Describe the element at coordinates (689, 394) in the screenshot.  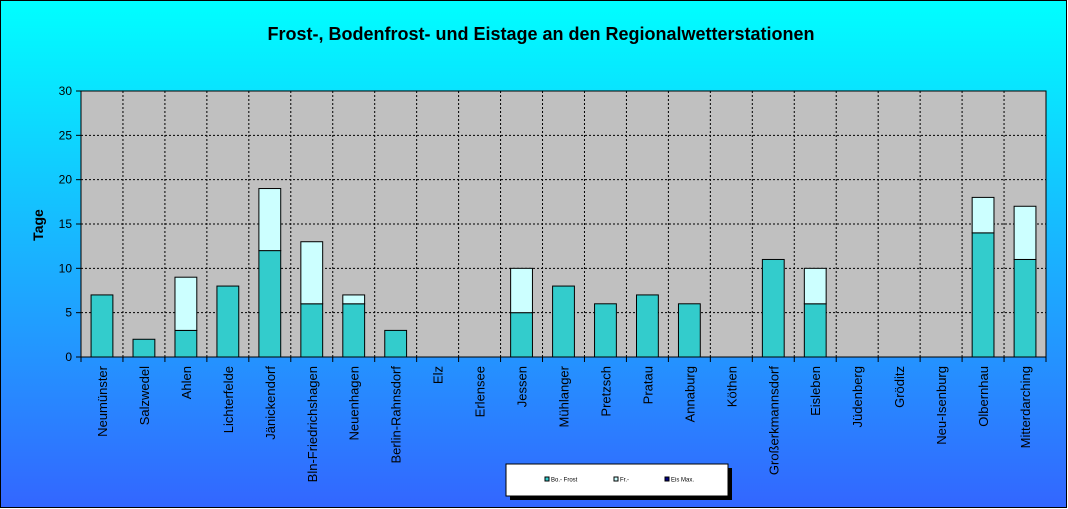
I see `x-category-label: Annaburg` at that location.